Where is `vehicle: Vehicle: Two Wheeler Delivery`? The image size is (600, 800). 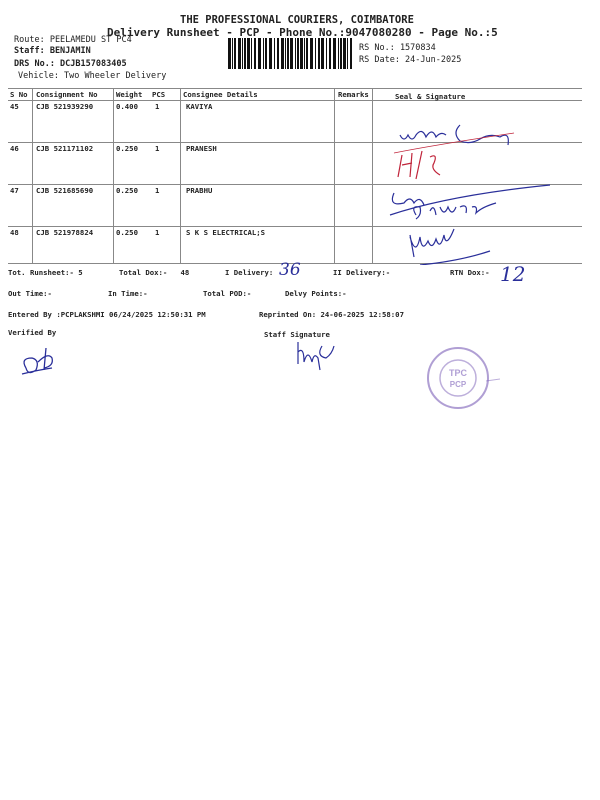
vehicle: Vehicle: Two Wheeler Delivery is located at coordinates (92, 76).